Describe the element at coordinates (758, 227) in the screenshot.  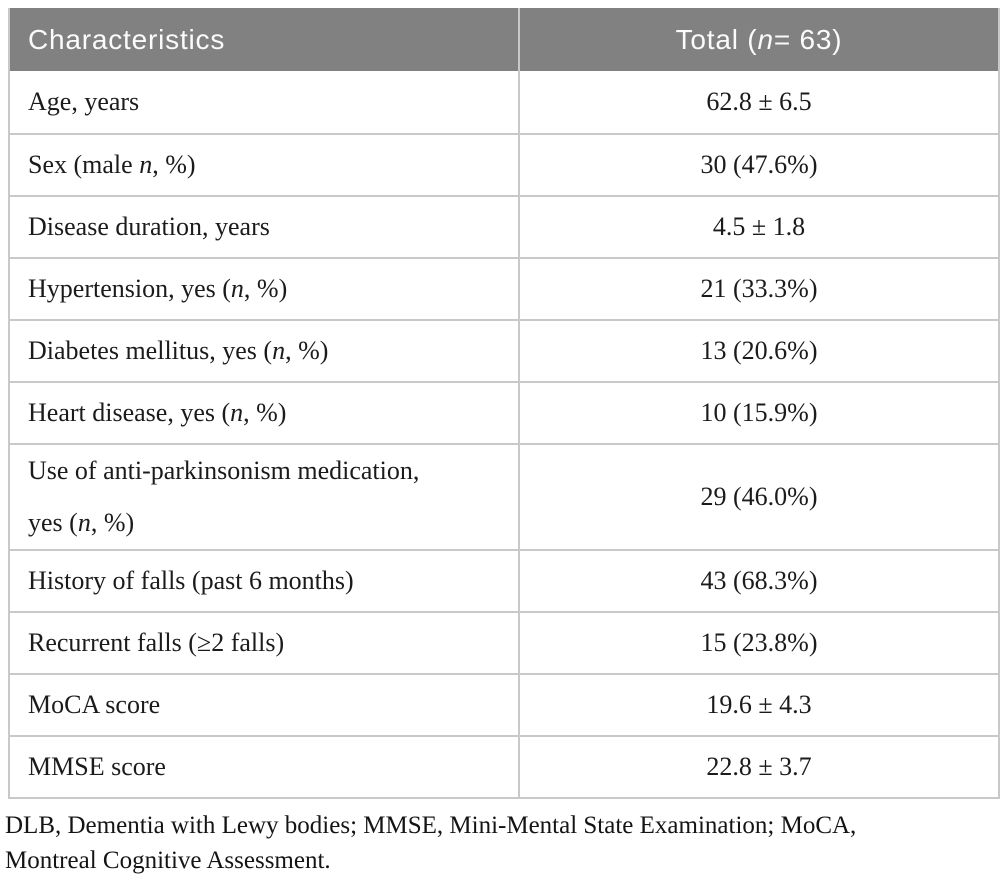
I see `row-value: 4.5 ± 1.8` at that location.